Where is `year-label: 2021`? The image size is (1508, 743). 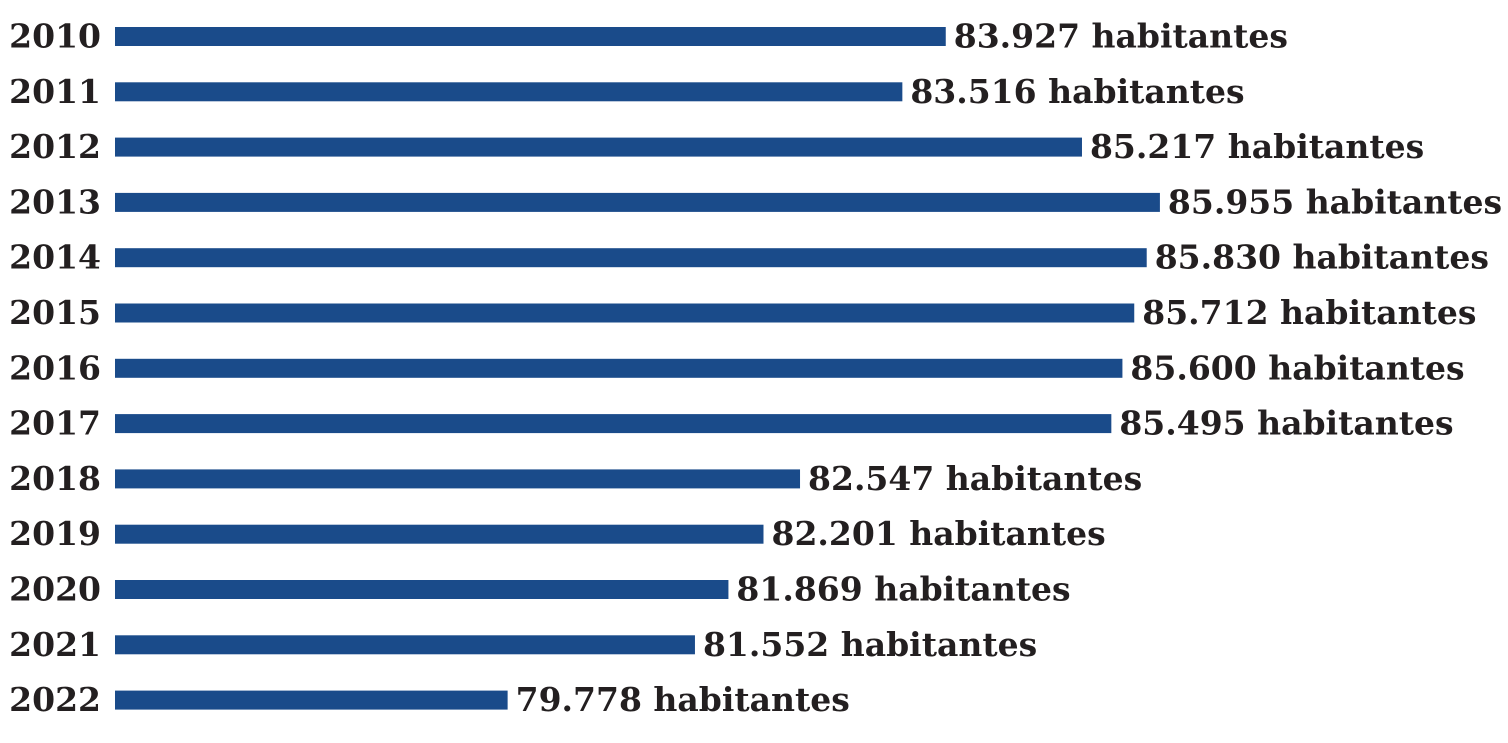 year-label: 2021 is located at coordinates (55, 644).